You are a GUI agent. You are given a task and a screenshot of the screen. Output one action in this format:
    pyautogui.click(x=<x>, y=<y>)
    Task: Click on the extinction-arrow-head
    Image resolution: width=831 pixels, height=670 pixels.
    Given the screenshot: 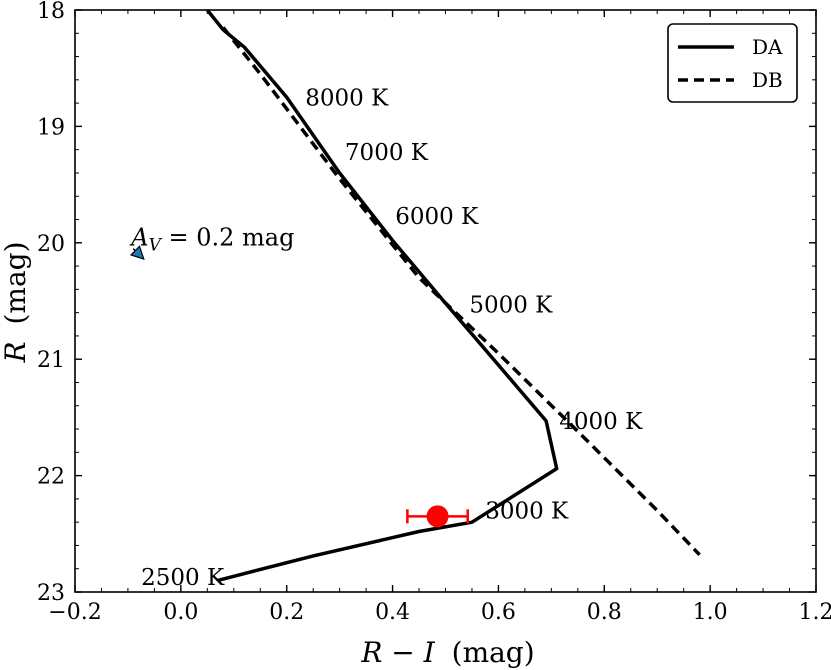 What is the action you would take?
    pyautogui.click(x=137, y=253)
    